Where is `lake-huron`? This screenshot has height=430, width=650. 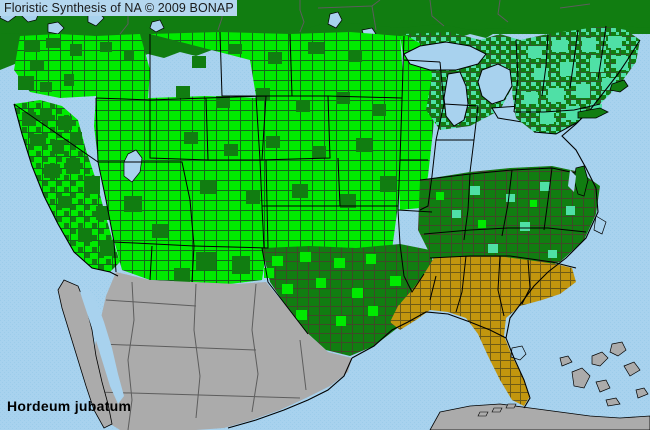
lake-huron is located at coordinates (495, 84).